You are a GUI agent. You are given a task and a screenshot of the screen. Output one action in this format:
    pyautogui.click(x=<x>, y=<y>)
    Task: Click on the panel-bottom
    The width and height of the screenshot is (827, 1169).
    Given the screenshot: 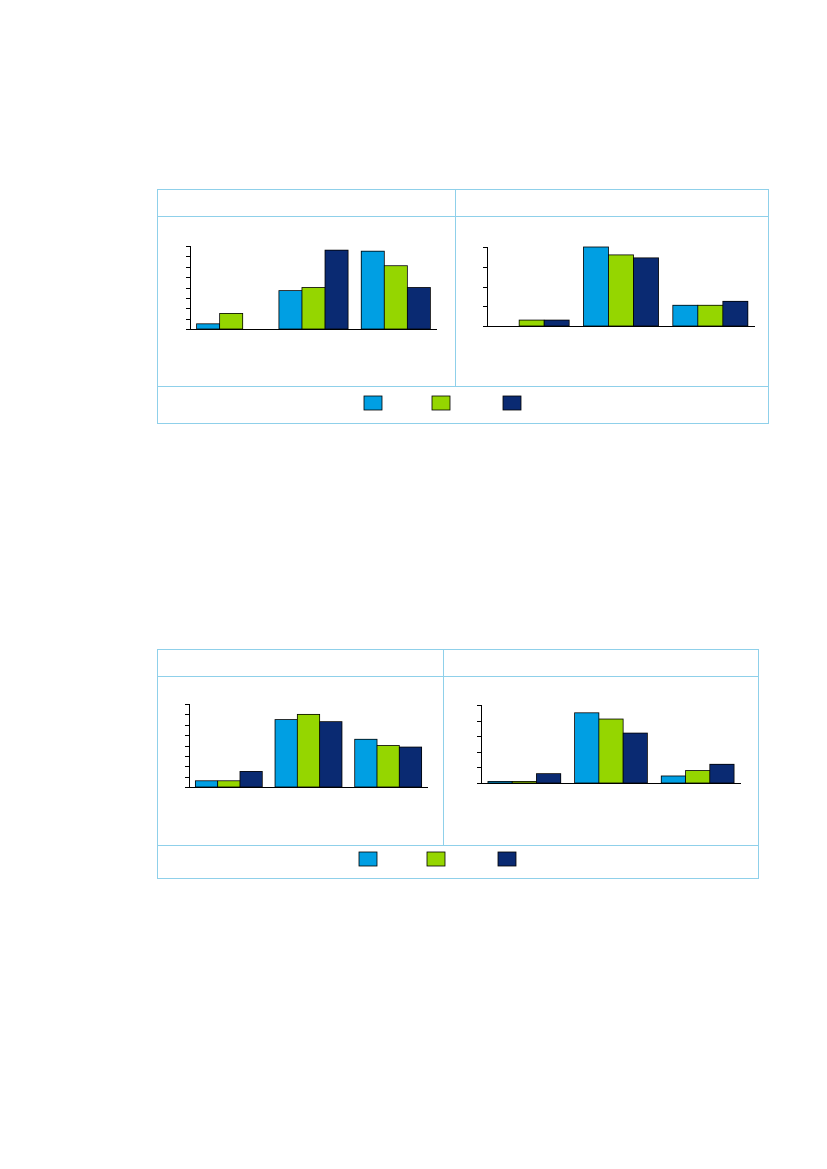 What is the action you would take?
    pyautogui.click(x=458, y=764)
    